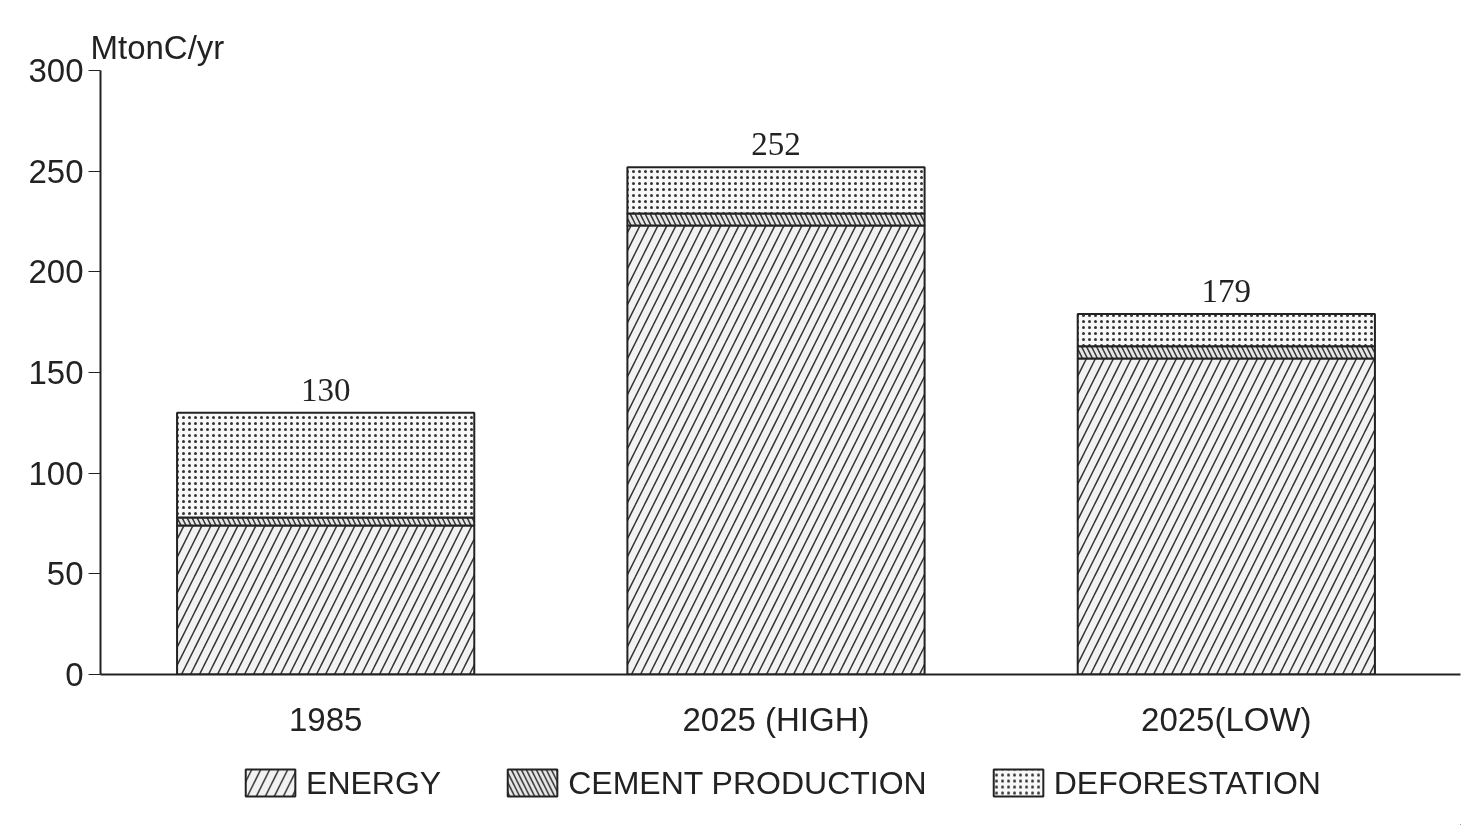 The height and width of the screenshot is (835, 1477). I want to click on total-label: 179, so click(1226, 291).